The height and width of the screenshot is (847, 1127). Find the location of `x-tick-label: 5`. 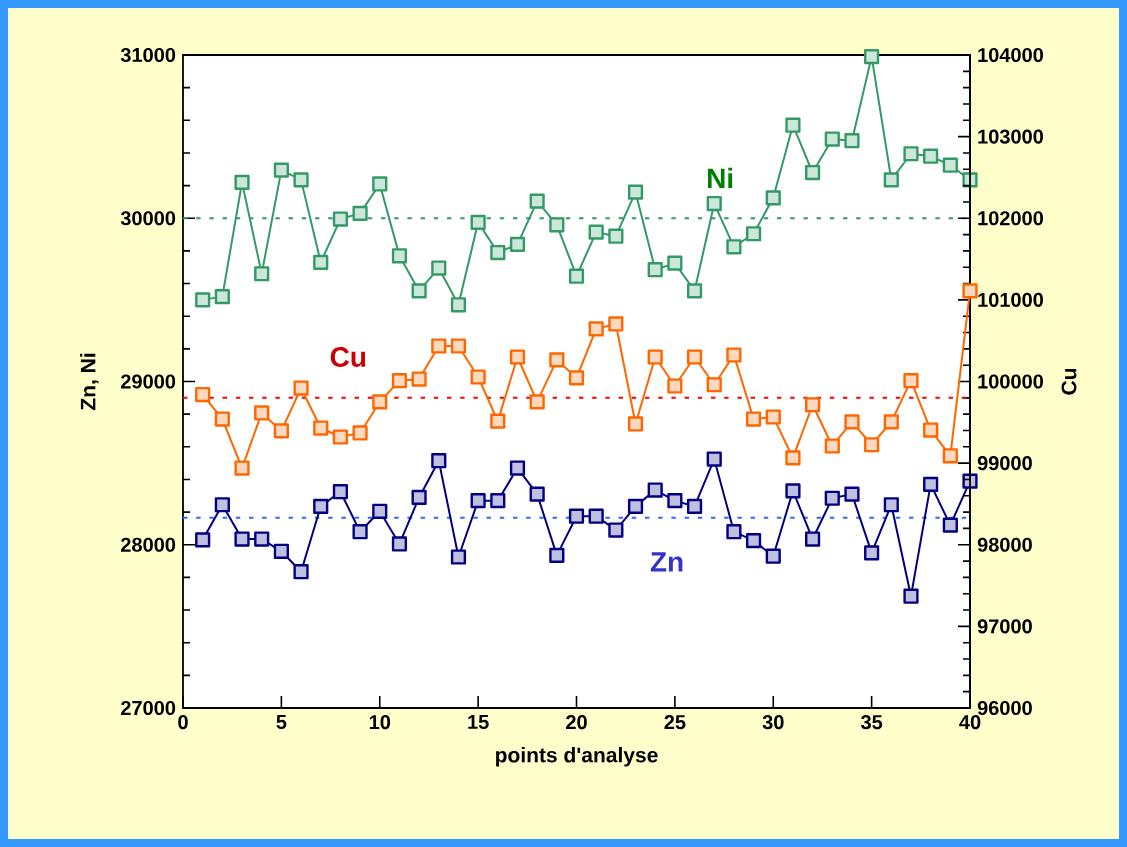

x-tick-label: 5 is located at coordinates (281, 722).